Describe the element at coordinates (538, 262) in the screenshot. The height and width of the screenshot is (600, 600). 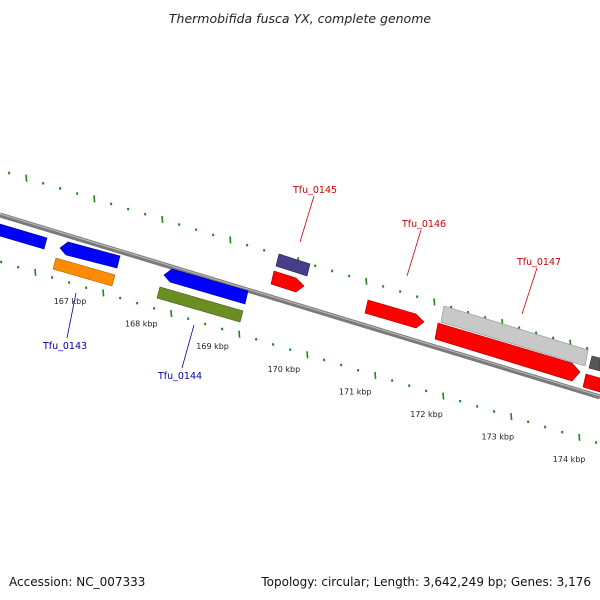
I see `gene-label-tfu-0147: Tfu_0147` at that location.